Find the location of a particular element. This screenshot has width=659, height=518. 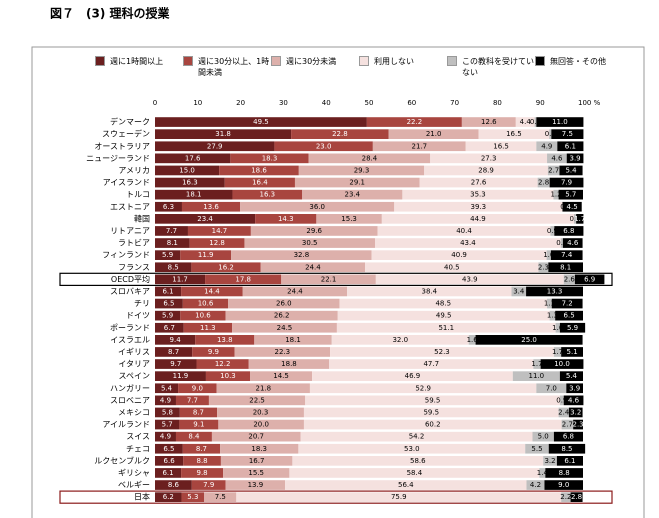

value-label: 4.5 is located at coordinates (572, 207).